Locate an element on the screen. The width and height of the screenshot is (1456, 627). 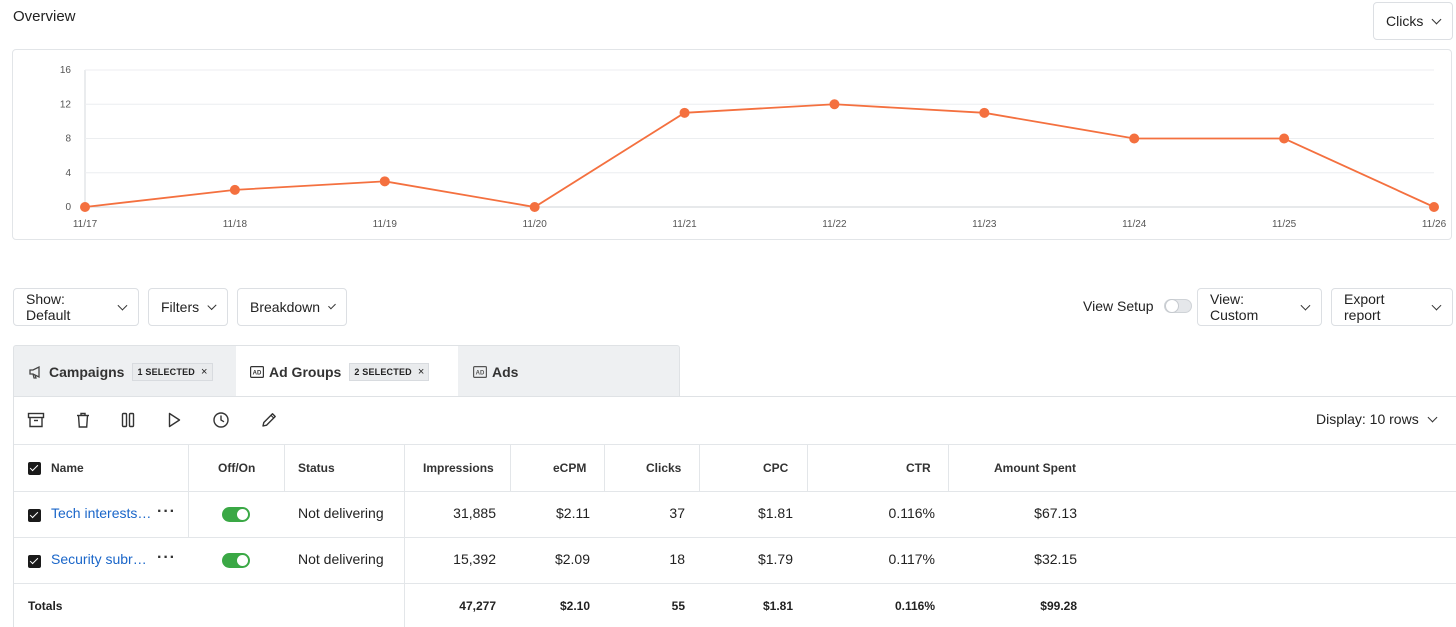
tab-ads: AD Ads is located at coordinates (569, 372).